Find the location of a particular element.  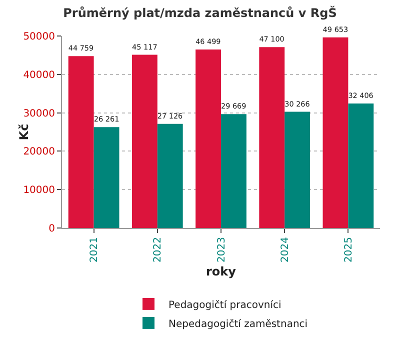

x-tick-label: 2023 is located at coordinates (222, 249).